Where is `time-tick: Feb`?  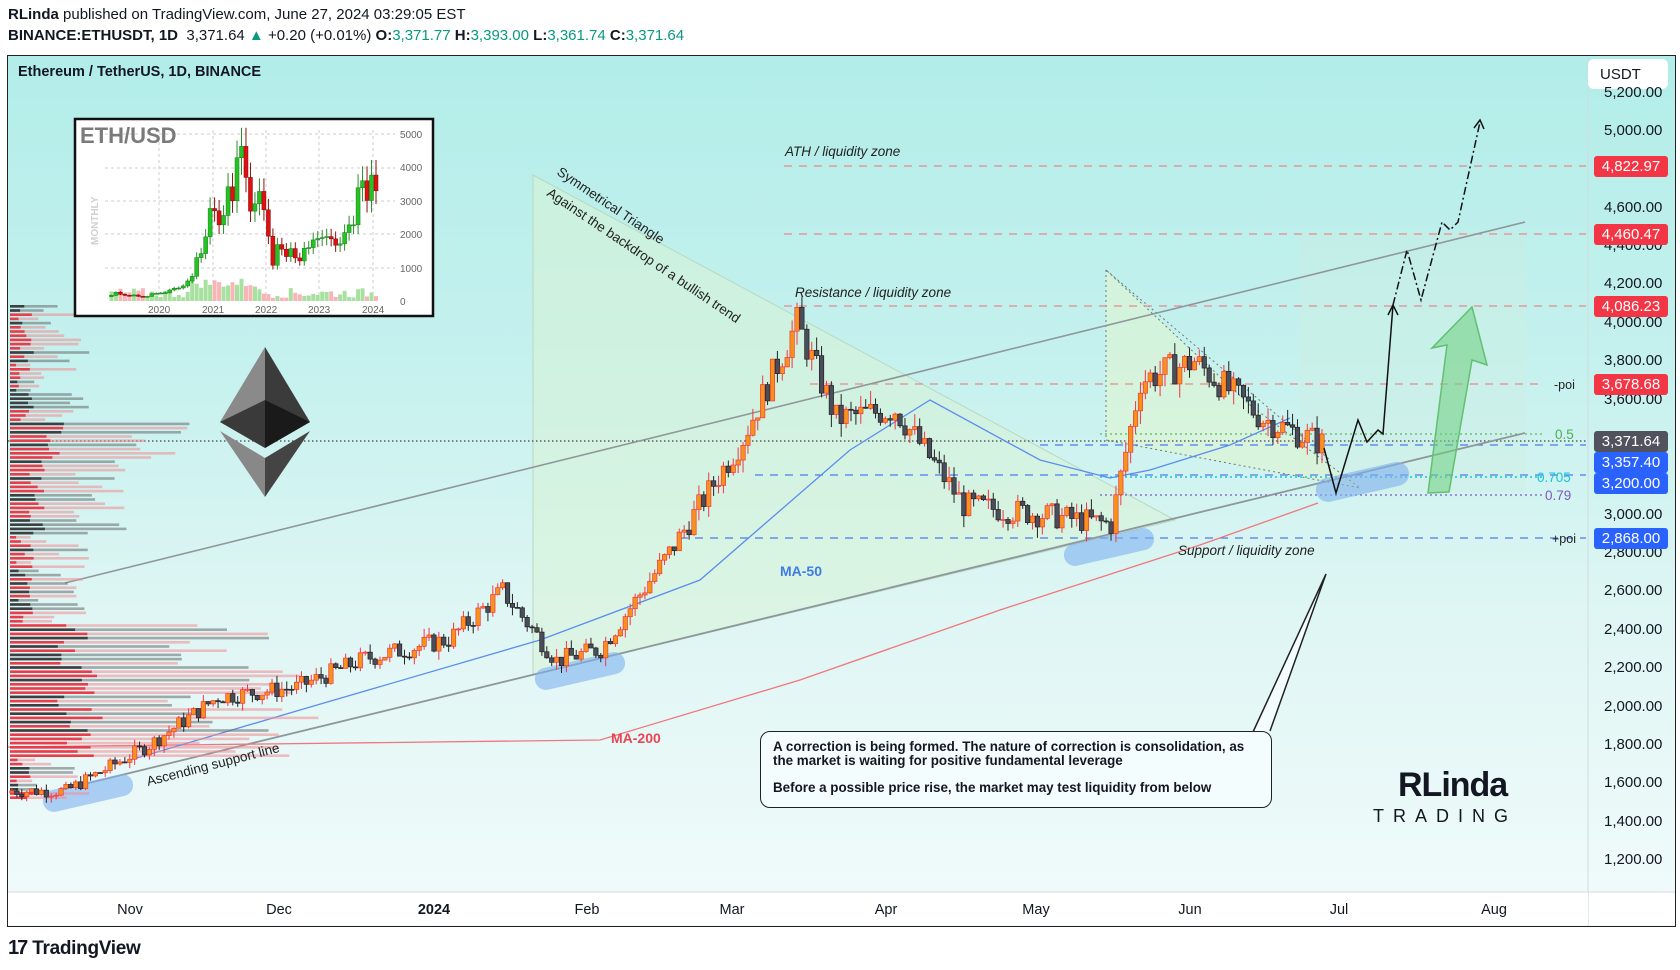
time-tick: Feb is located at coordinates (587, 910).